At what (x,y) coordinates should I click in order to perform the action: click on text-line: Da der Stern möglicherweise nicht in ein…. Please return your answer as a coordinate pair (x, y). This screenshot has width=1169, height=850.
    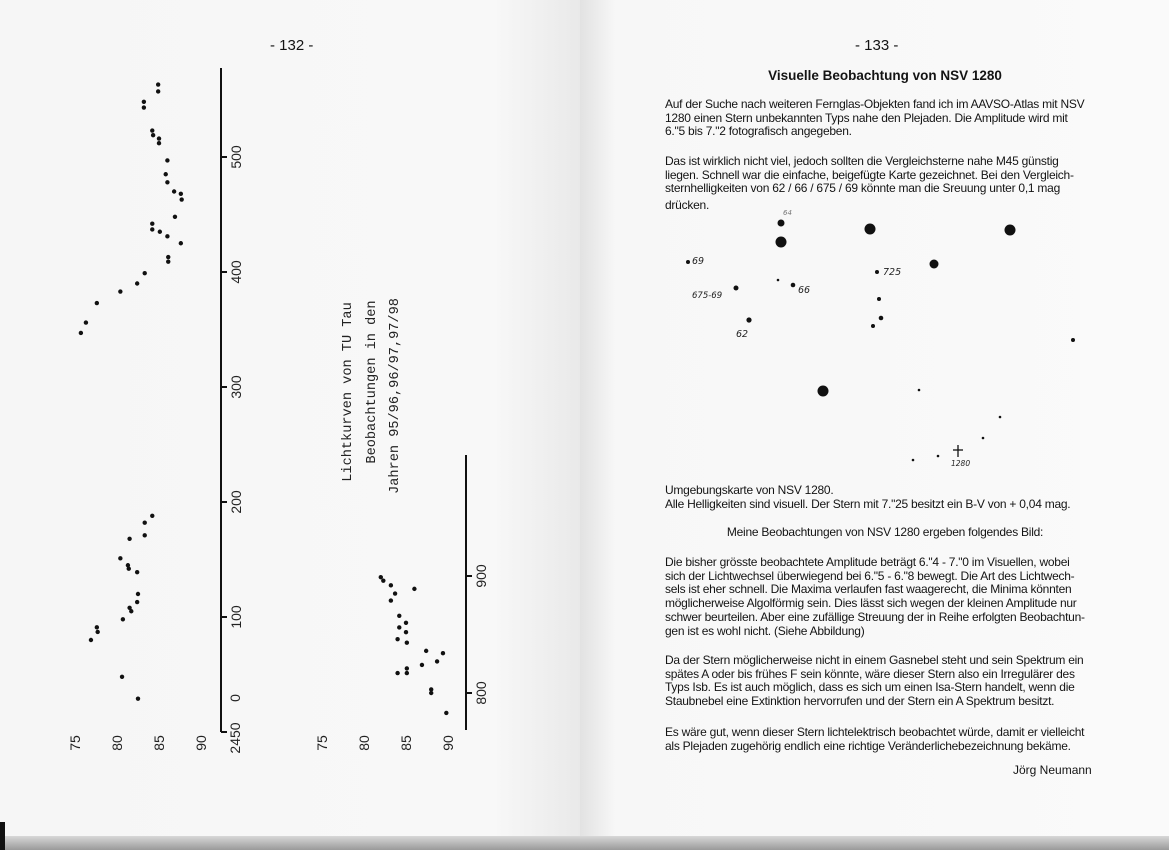
    Looking at the image, I should click on (874, 660).